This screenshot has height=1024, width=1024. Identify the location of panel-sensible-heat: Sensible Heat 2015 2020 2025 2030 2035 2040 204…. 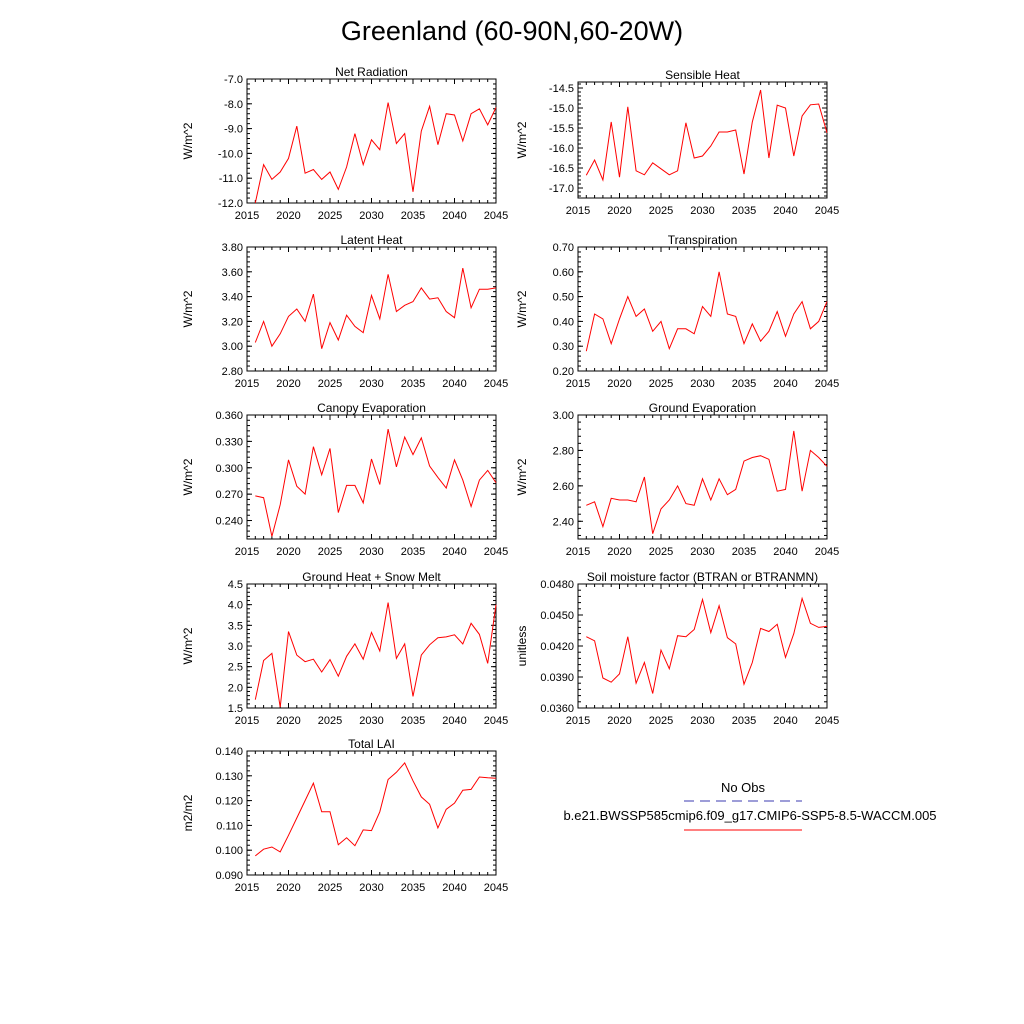
(677, 142).